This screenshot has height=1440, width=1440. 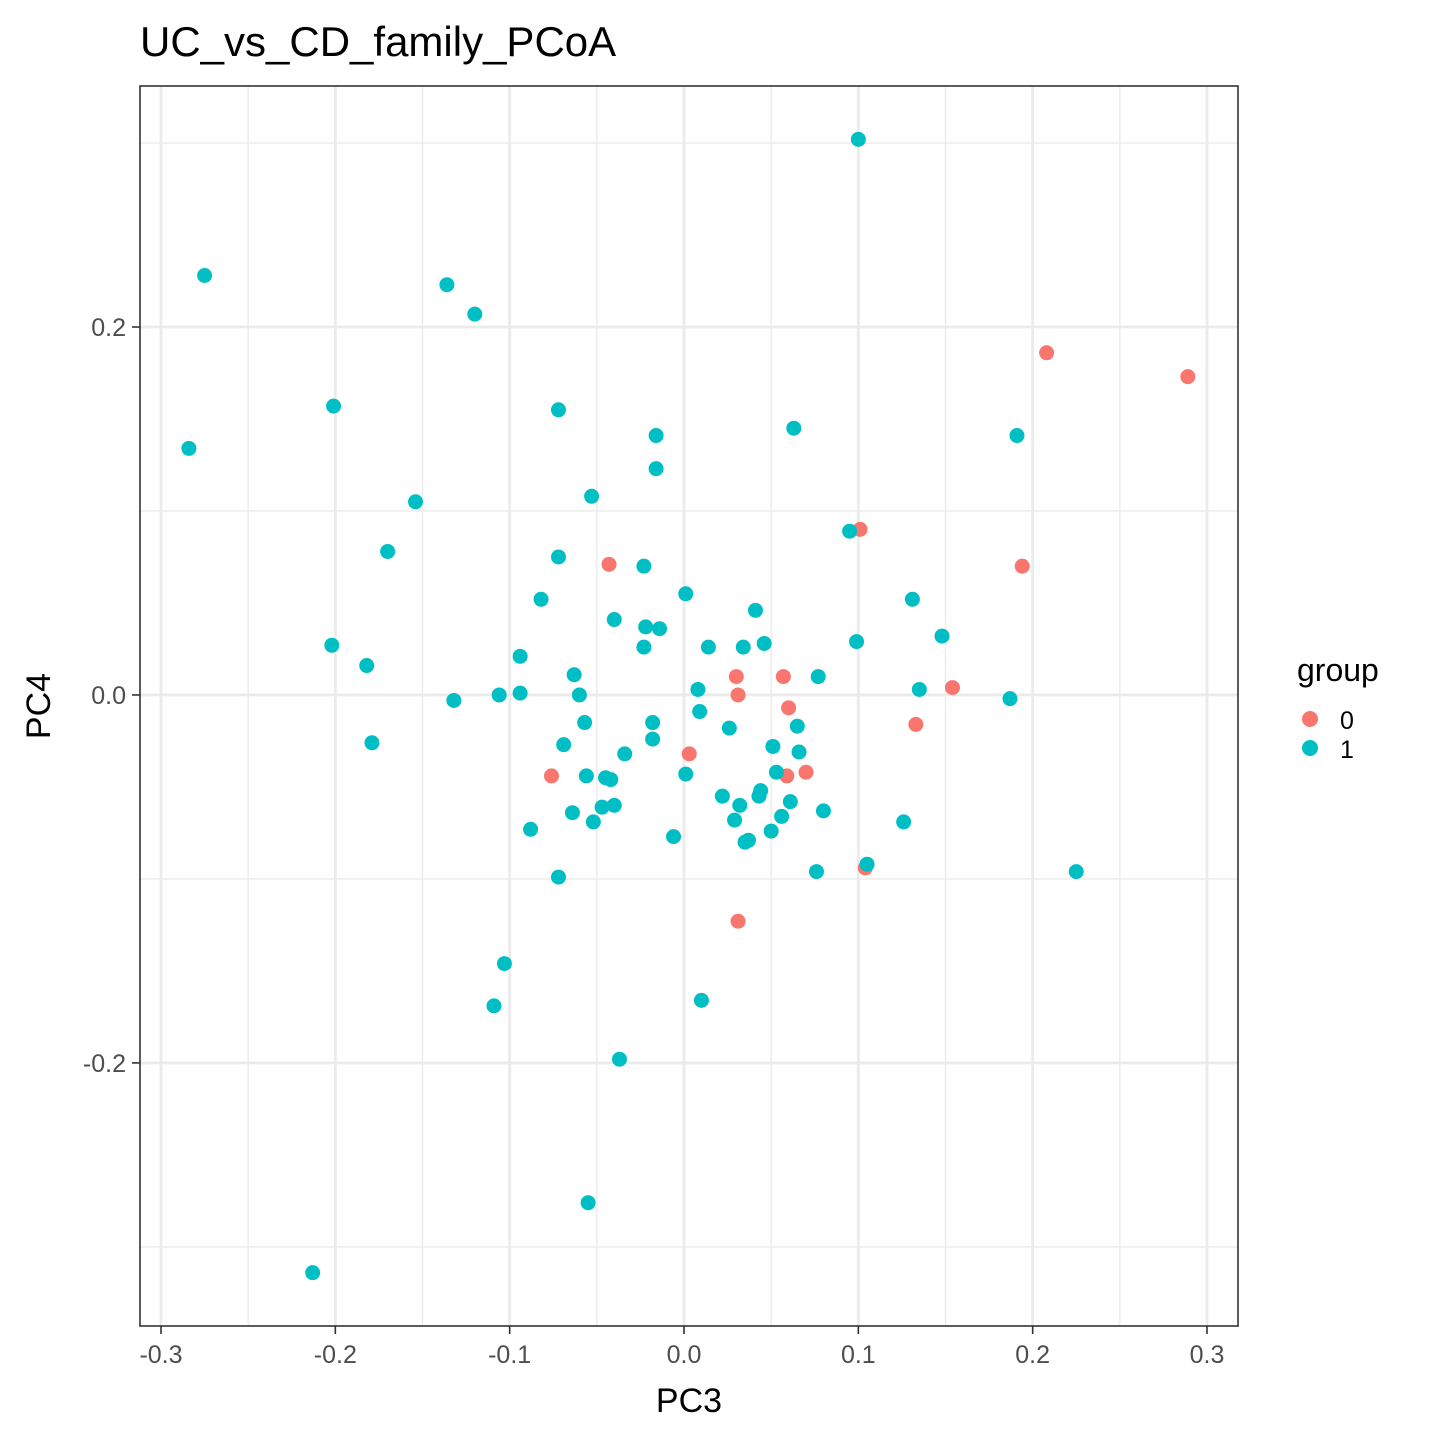 I want to click on y-axis-label: PC4, so click(x=39, y=706).